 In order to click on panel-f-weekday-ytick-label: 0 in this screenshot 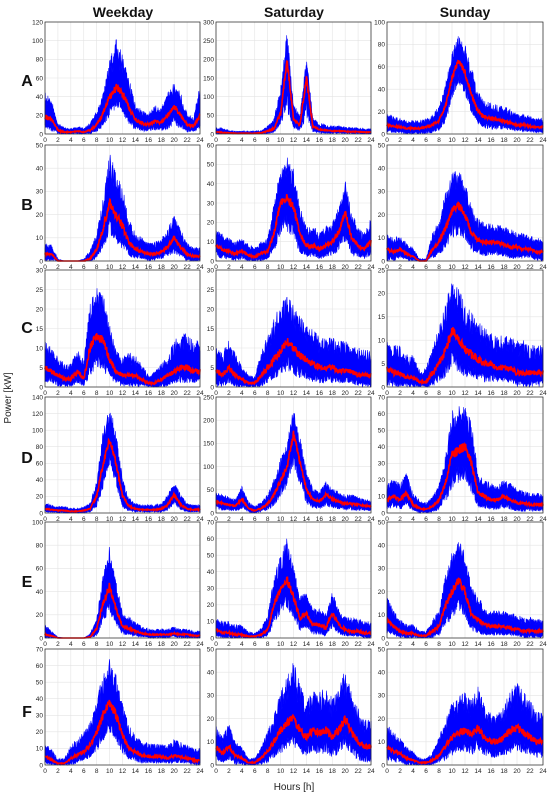, I will do `click(41, 765)`.